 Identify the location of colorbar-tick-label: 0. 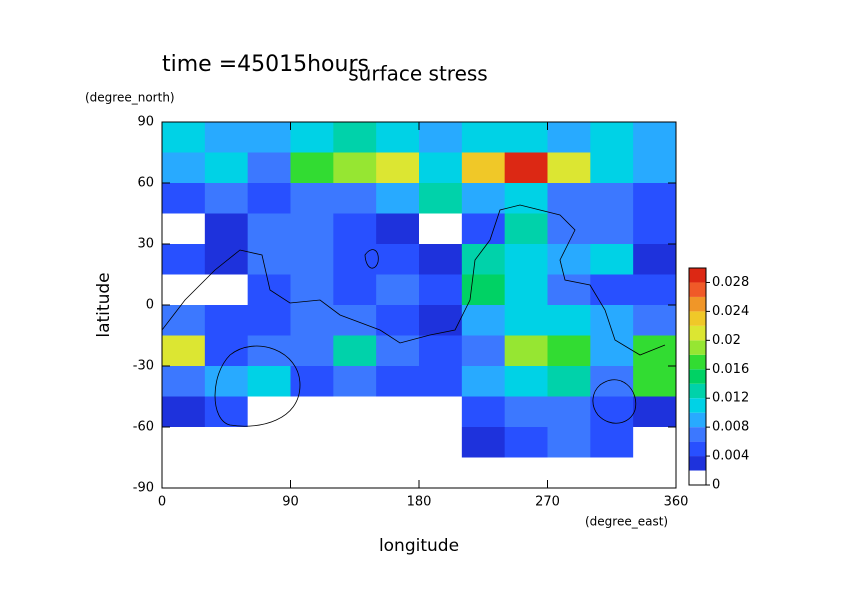
(716, 485).